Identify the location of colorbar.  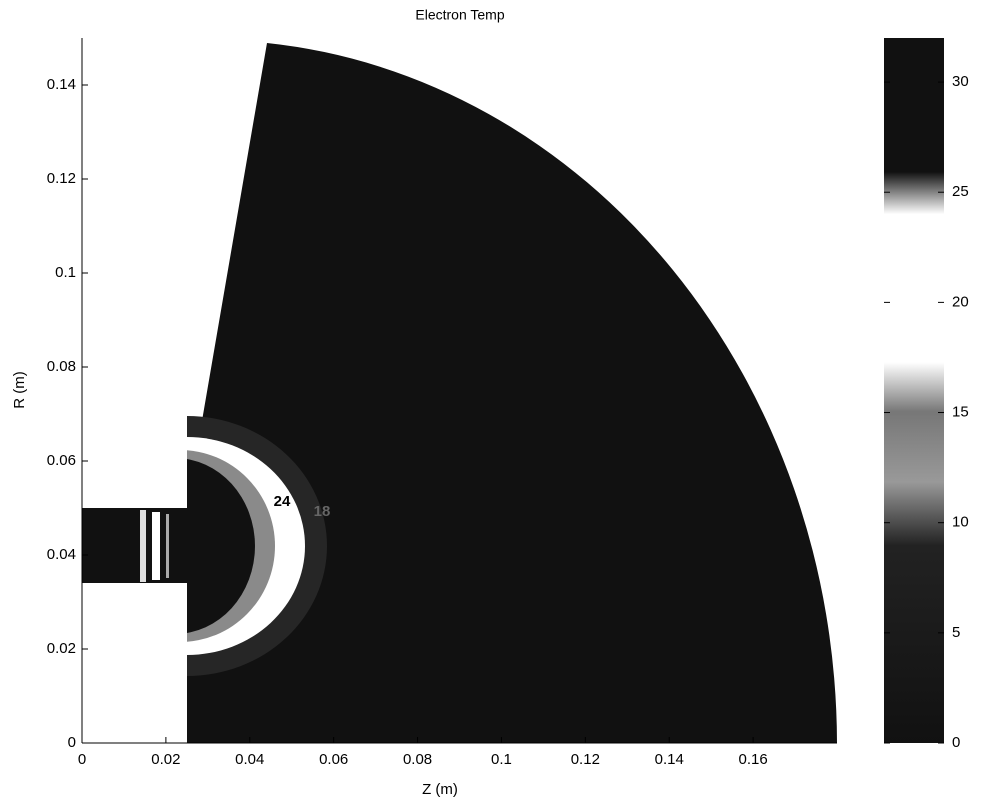
(914, 390).